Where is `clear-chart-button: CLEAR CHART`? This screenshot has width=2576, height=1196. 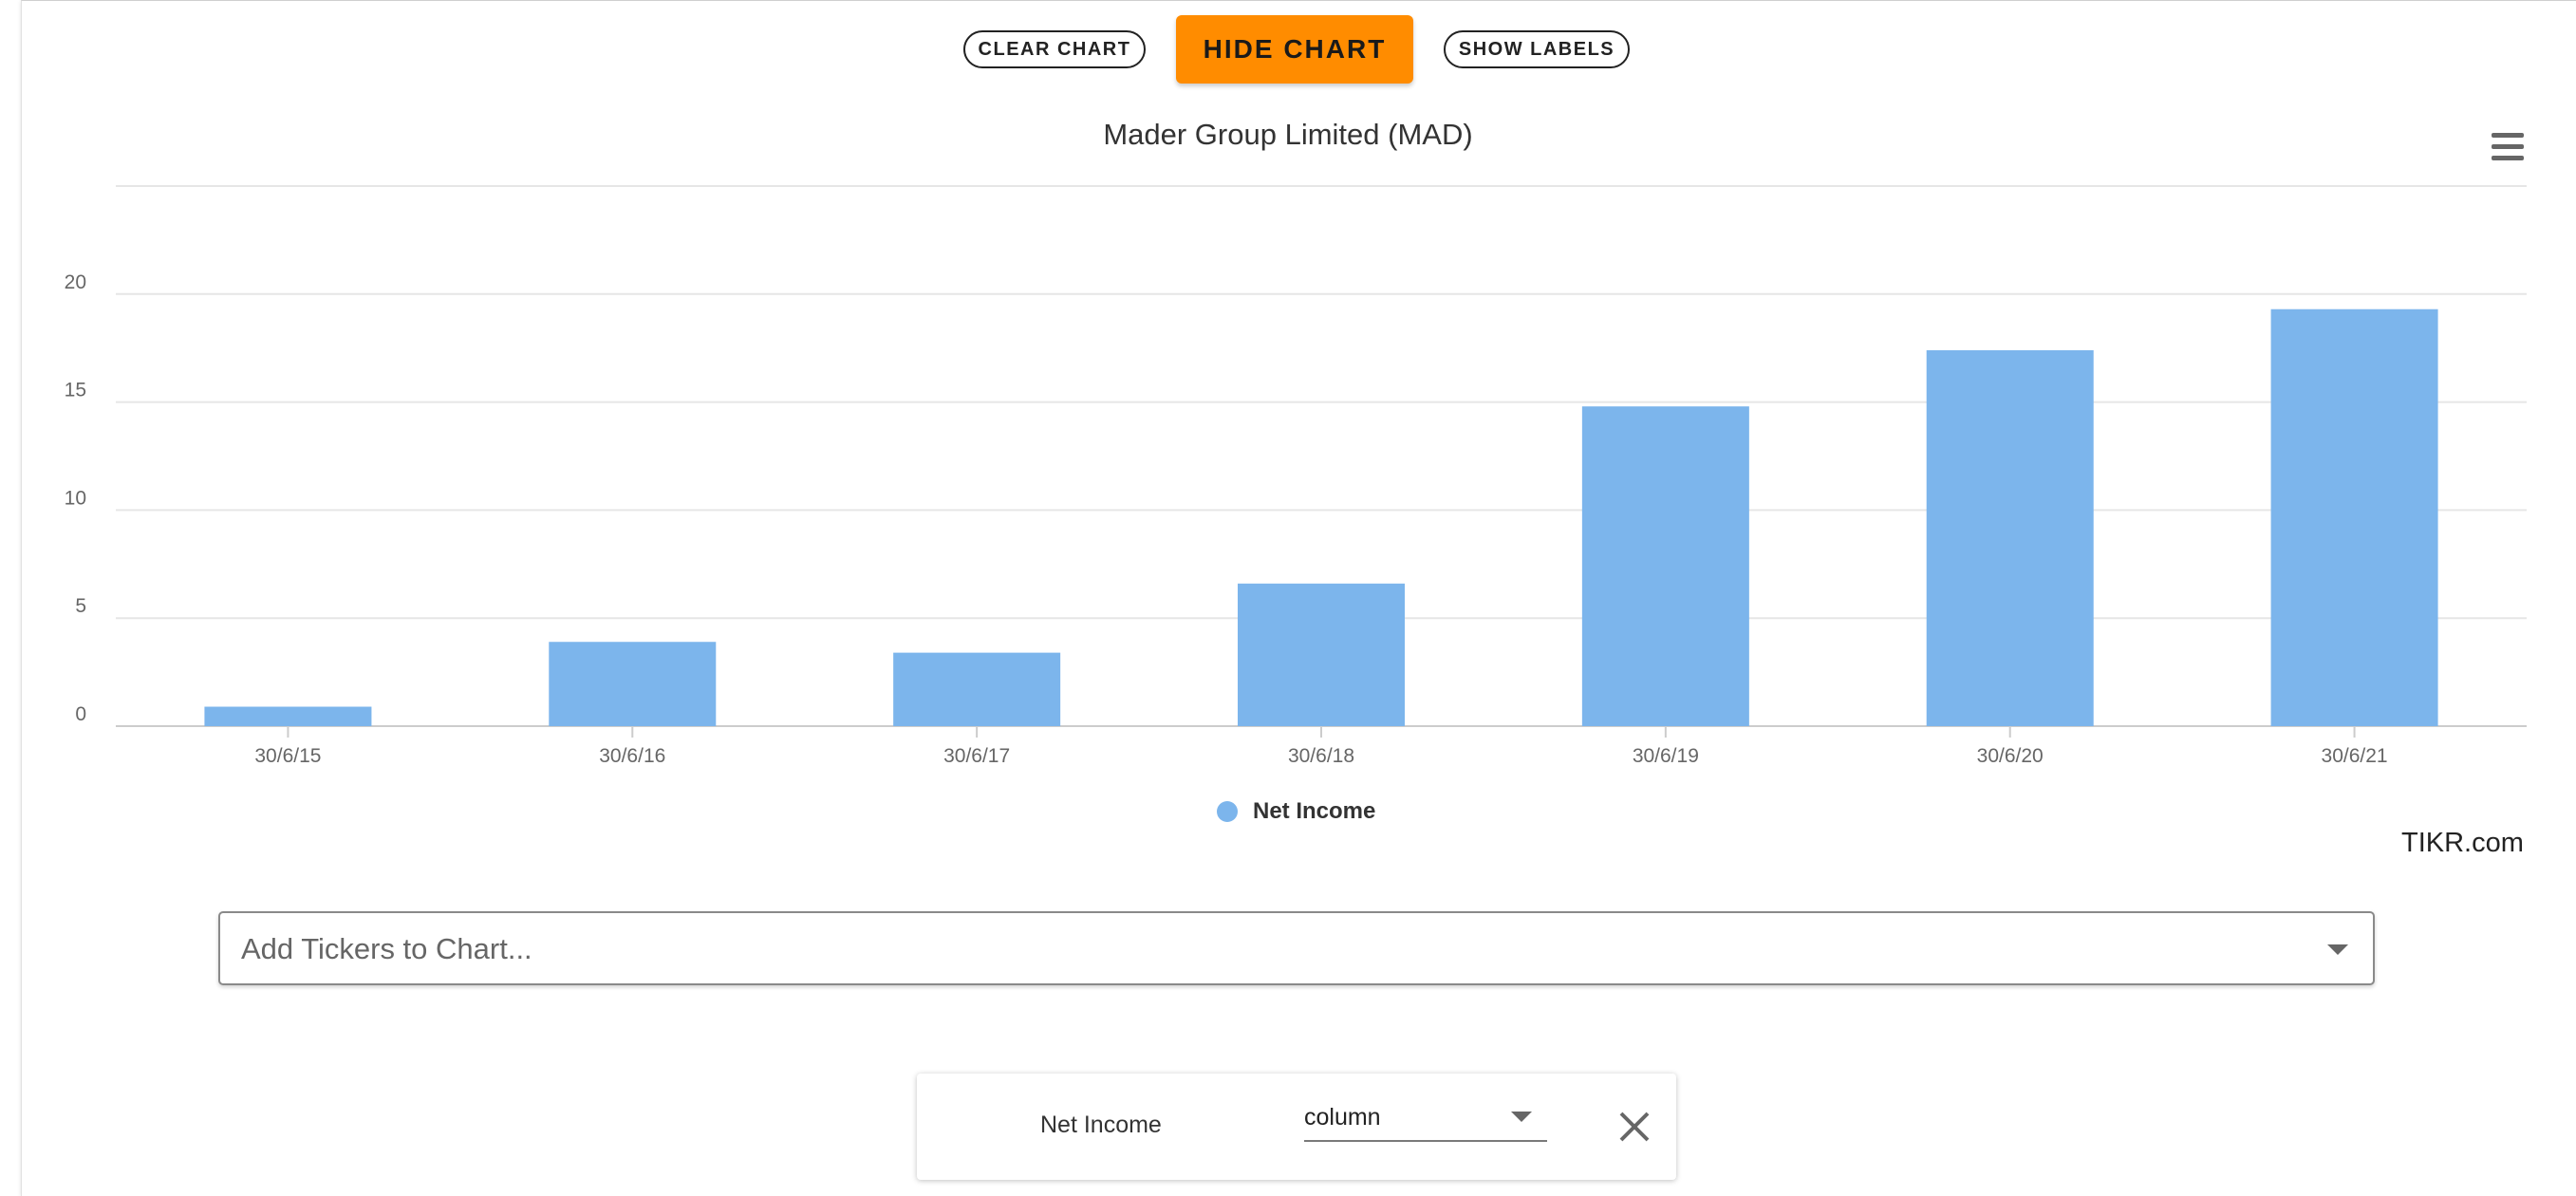 clear-chart-button: CLEAR CHART is located at coordinates (1055, 49).